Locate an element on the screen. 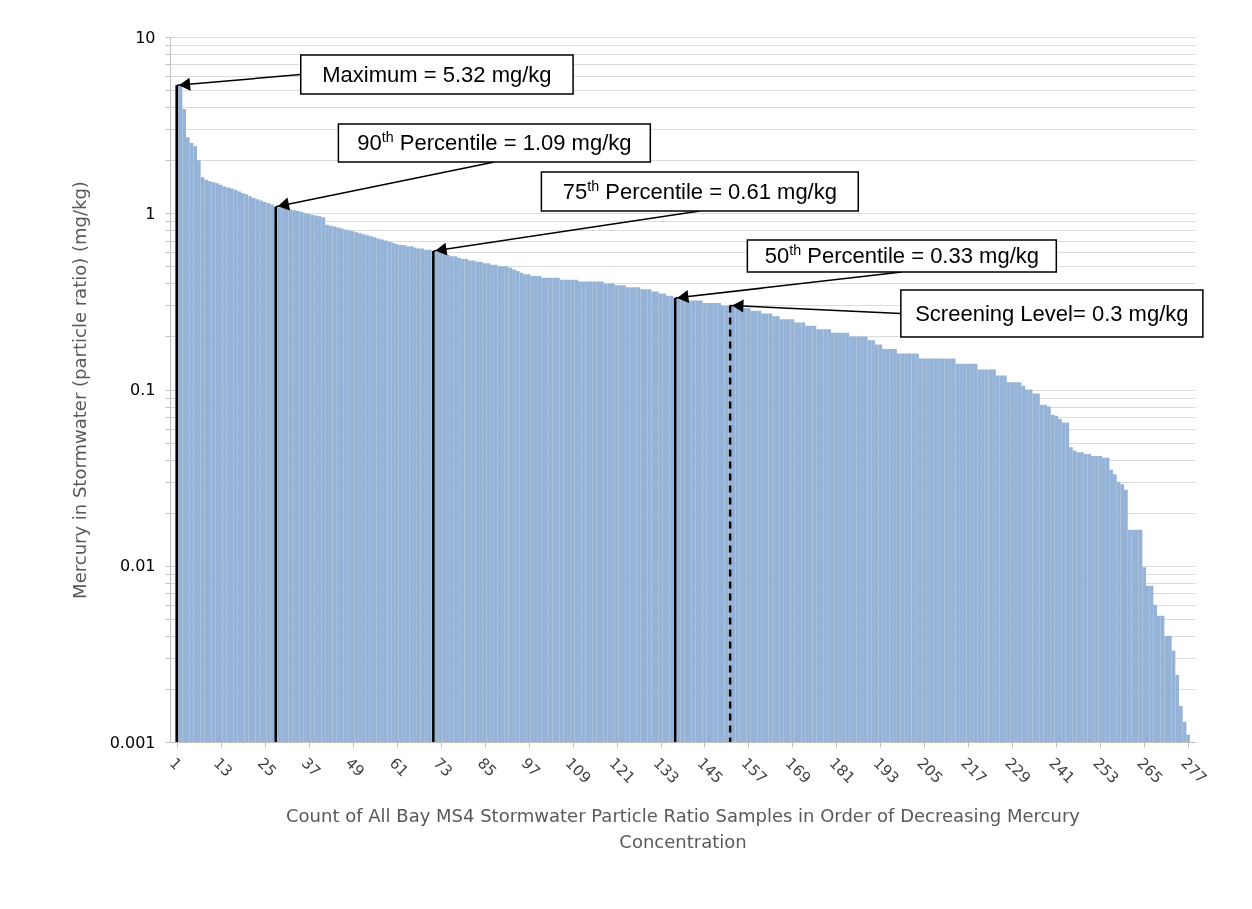 The width and height of the screenshot is (1252, 909). x-tick-label: 145 is located at coordinates (710, 771).